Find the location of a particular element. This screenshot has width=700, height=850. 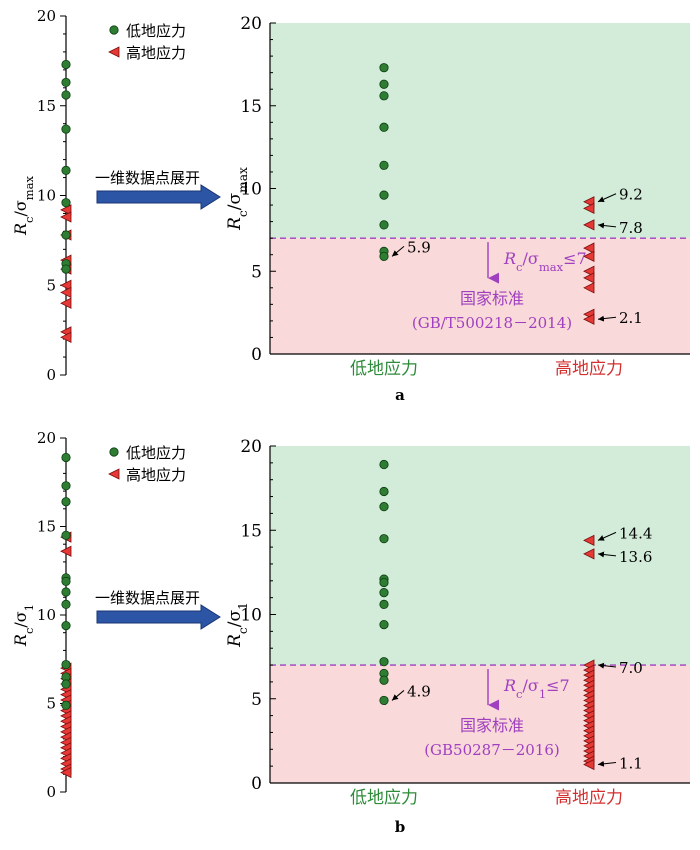

strip-plot: 0 5 10 15 20 Rc/σ1 is located at coordinates (41, 615).